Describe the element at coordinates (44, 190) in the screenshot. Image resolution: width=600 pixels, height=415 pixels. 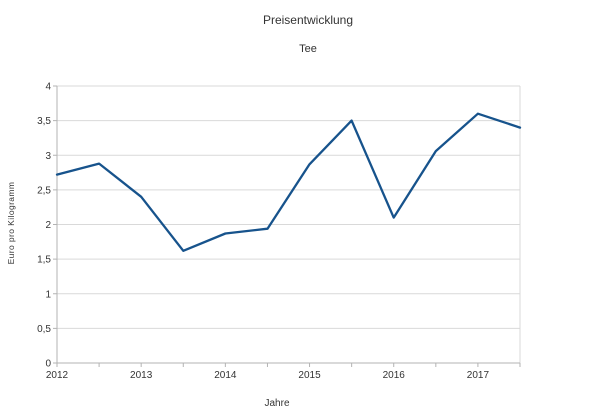
I see `y-tick-label: 2,5` at that location.